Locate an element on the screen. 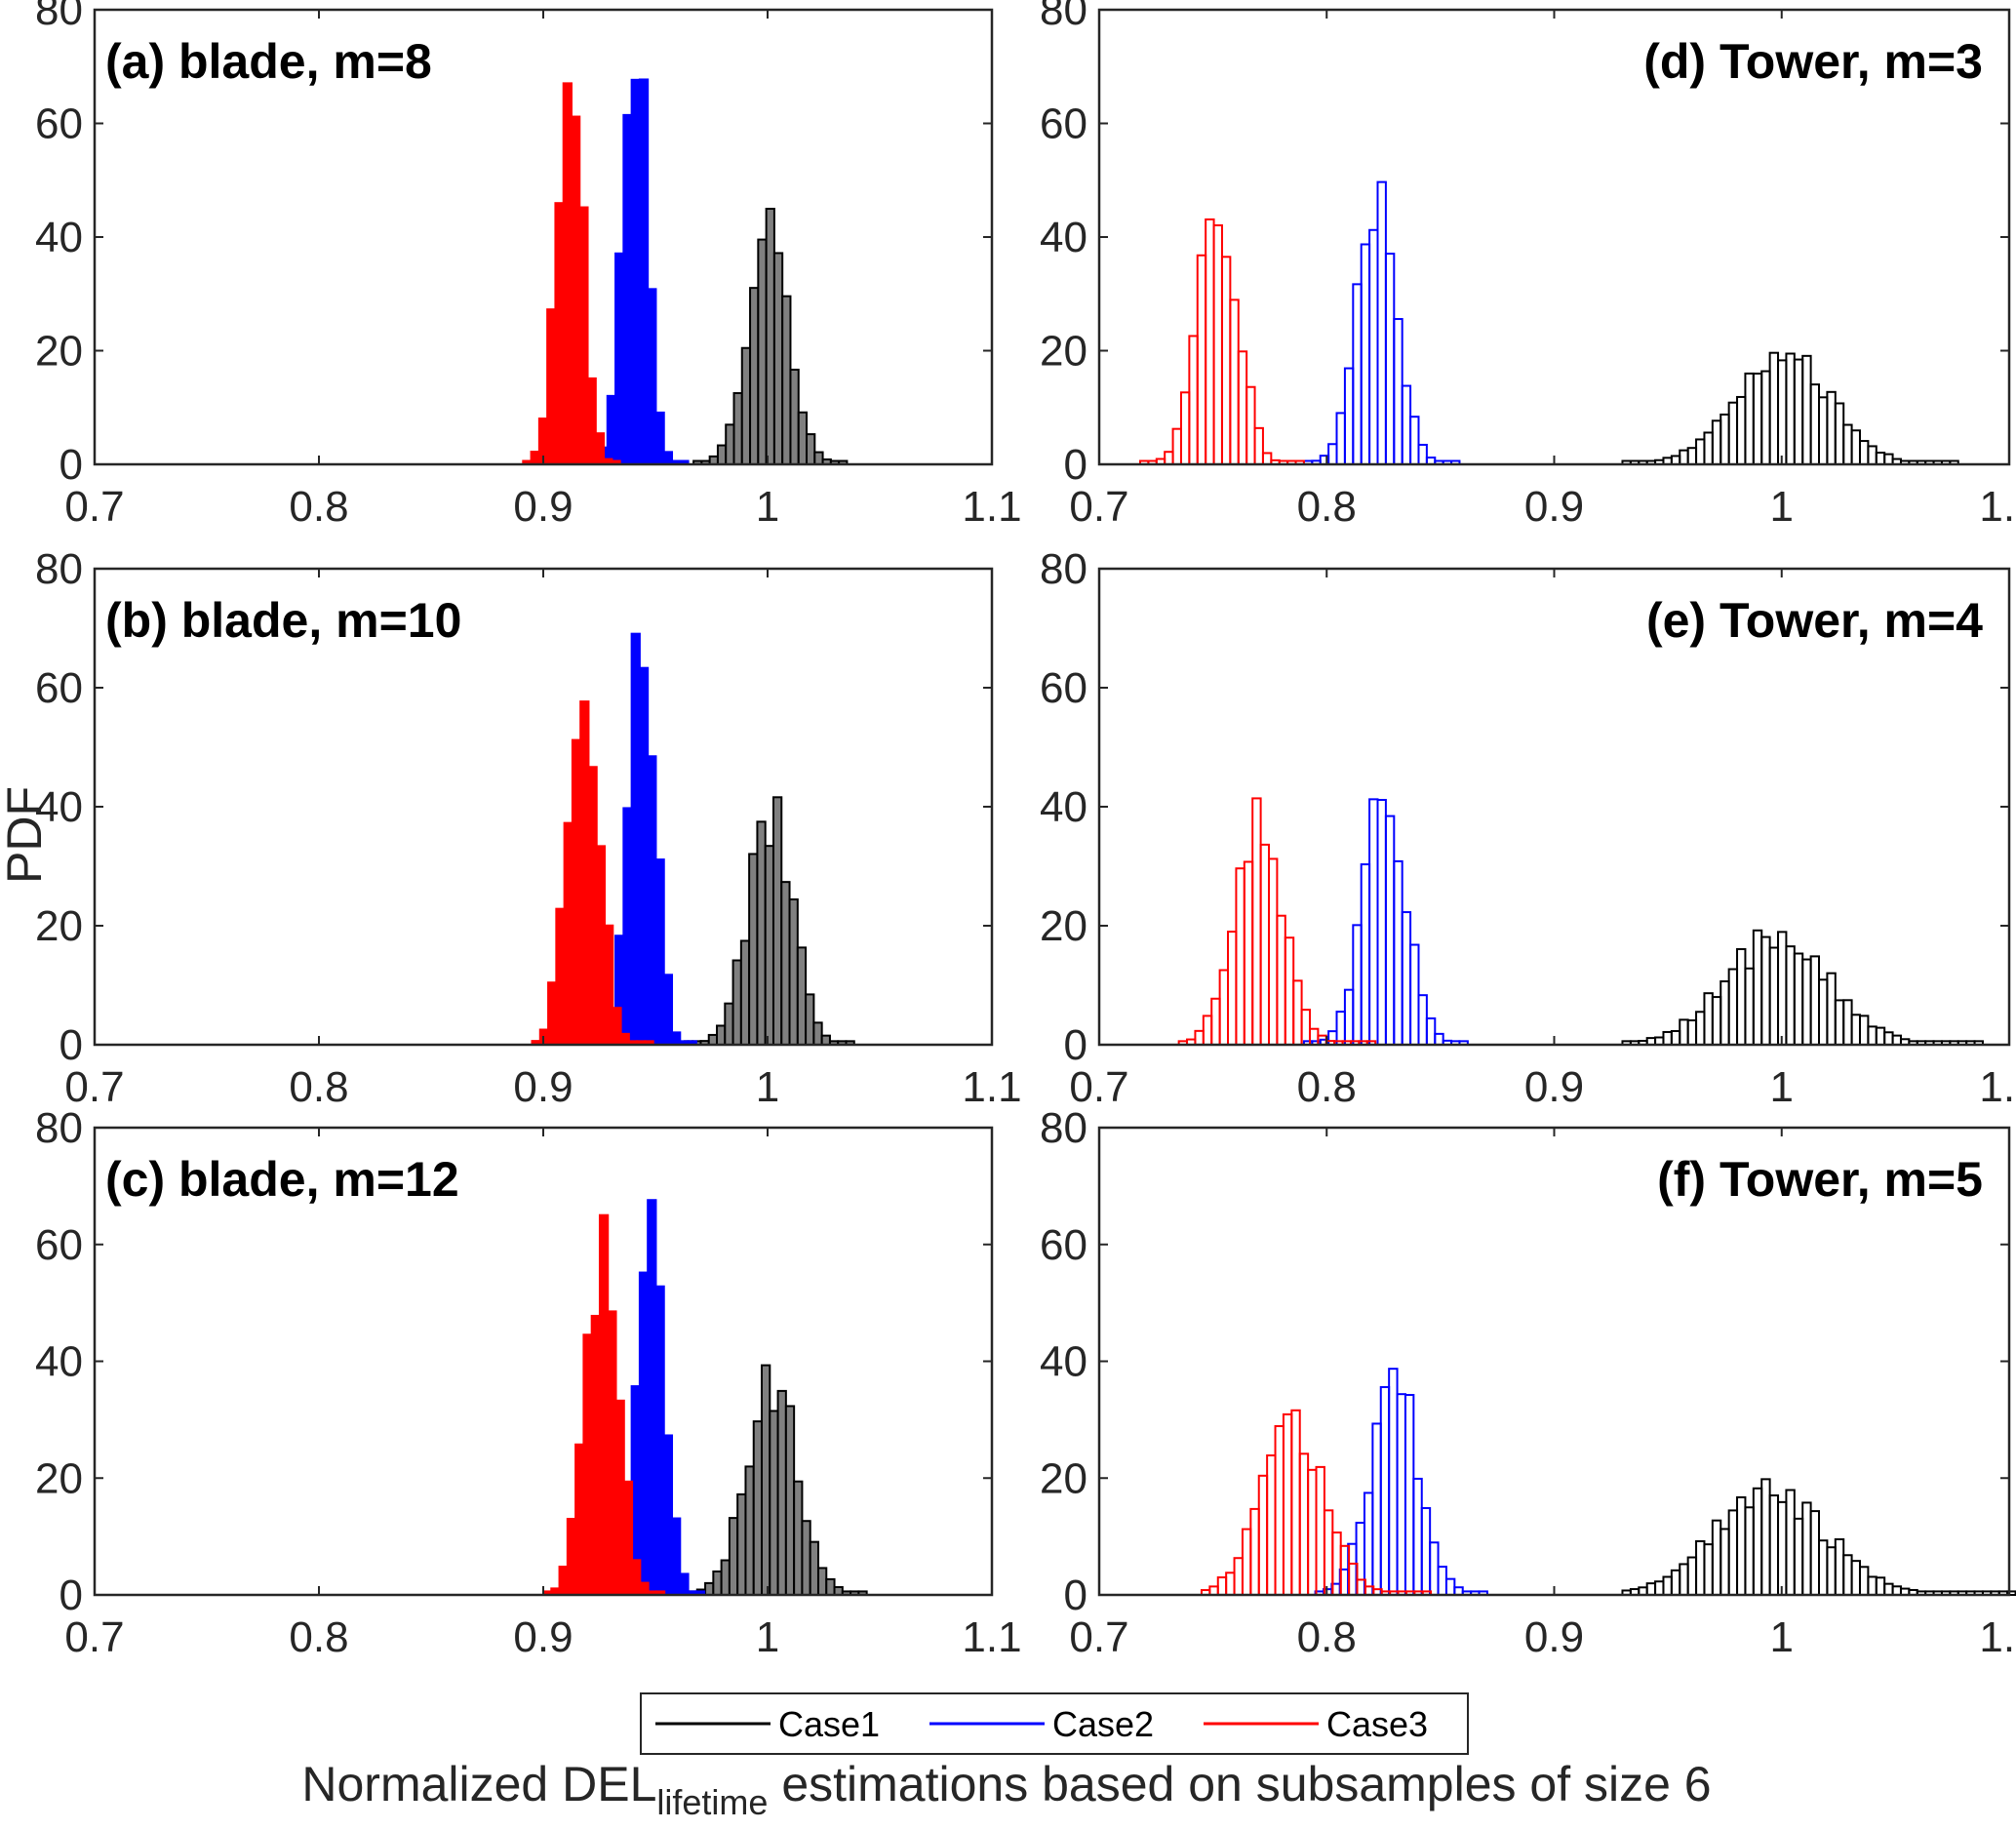  panel-c: 0.7 0.8 0.9 1 1.1 0 20 40 60 80 (c) blade, m=12 is located at coordinates (528, 1382).